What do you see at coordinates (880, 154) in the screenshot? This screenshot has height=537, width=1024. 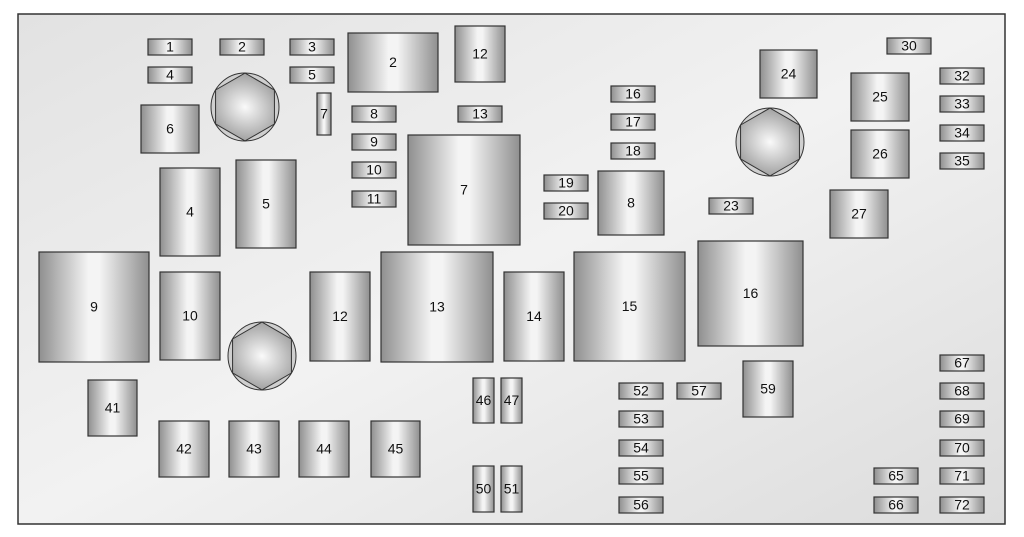 I see `fuse-label: 26` at bounding box center [880, 154].